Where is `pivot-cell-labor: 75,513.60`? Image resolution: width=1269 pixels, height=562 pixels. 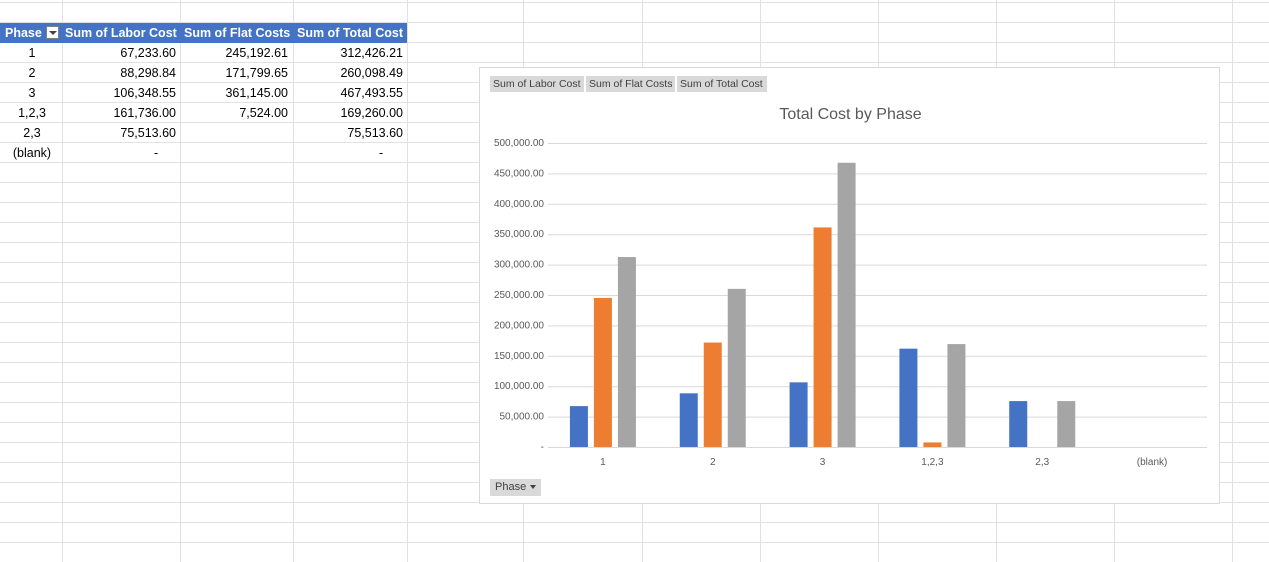 pivot-cell-labor: 75,513.60 is located at coordinates (148, 133).